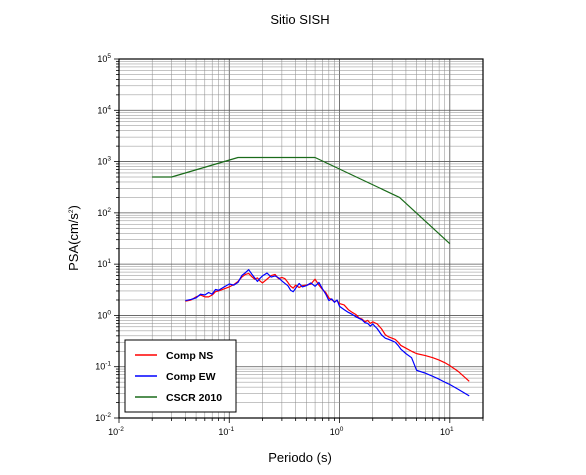  I want to click on series-line-cscr-2010, so click(301, 200).